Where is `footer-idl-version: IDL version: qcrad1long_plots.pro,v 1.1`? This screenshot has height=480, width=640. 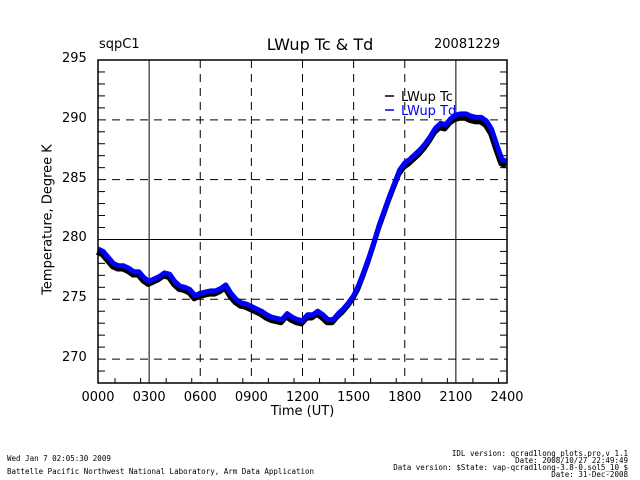
footer-idl-version: IDL version: qcrad1long_plots.pro,v 1.1 is located at coordinates (539, 453).